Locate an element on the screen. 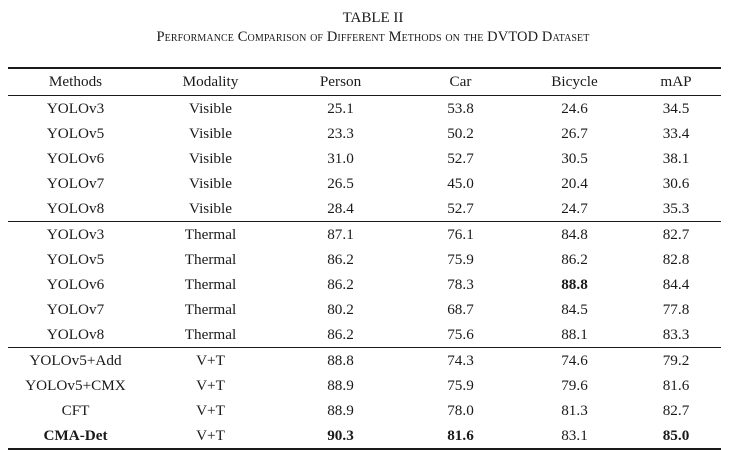  cell-bicycle: 84.8 is located at coordinates (574, 235).